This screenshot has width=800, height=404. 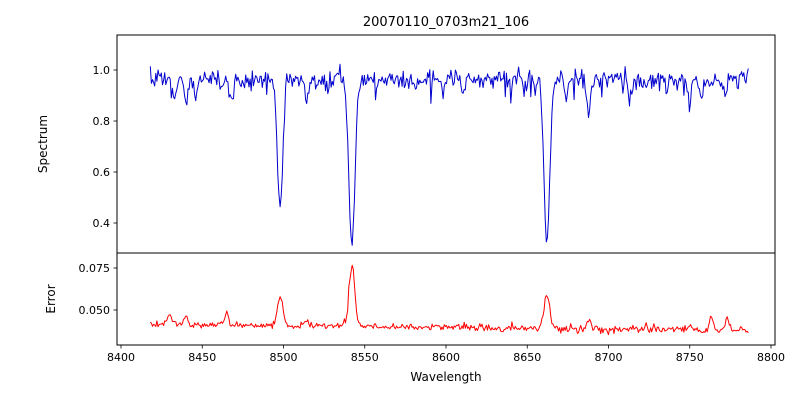 What do you see at coordinates (121, 357) in the screenshot?
I see `x-tick-label: 8400` at bounding box center [121, 357].